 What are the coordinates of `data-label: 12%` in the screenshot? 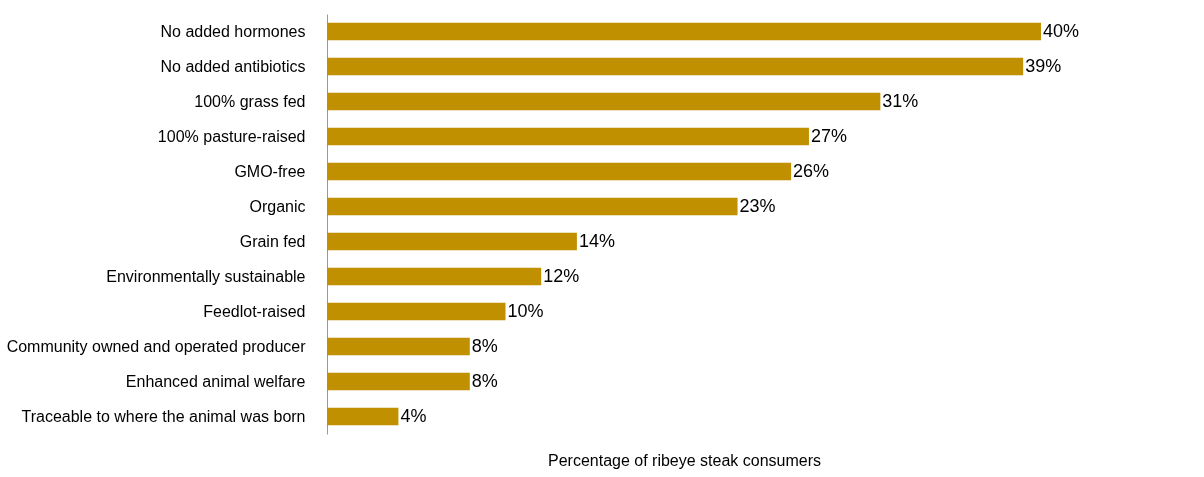 It's located at (561, 275).